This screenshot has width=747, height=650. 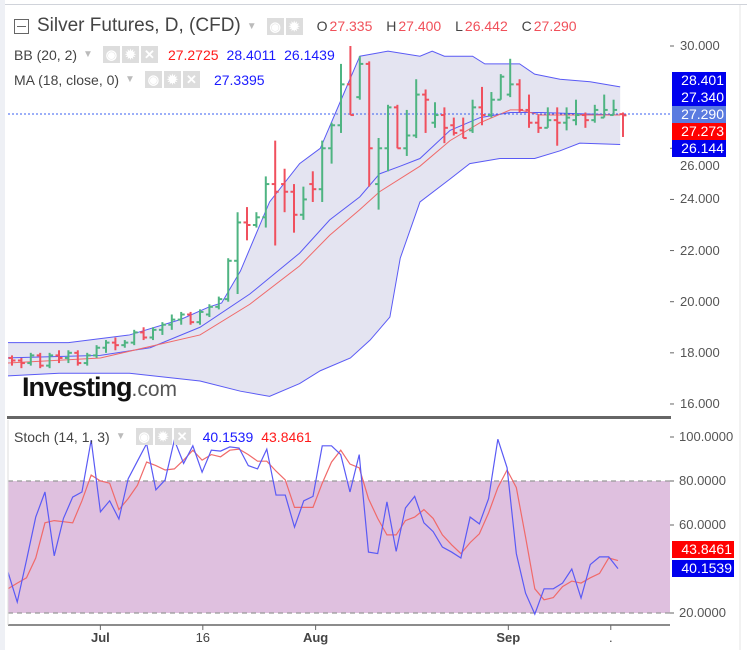 What do you see at coordinates (700, 250) in the screenshot?
I see `price-tick-label: 22.000` at bounding box center [700, 250].